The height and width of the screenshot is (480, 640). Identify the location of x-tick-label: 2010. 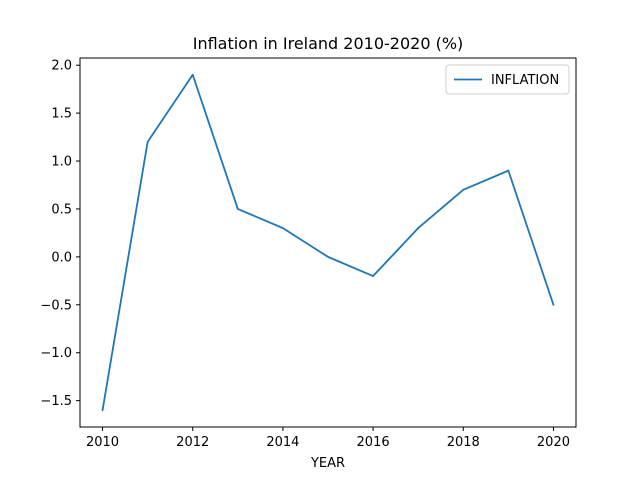
(102, 442).